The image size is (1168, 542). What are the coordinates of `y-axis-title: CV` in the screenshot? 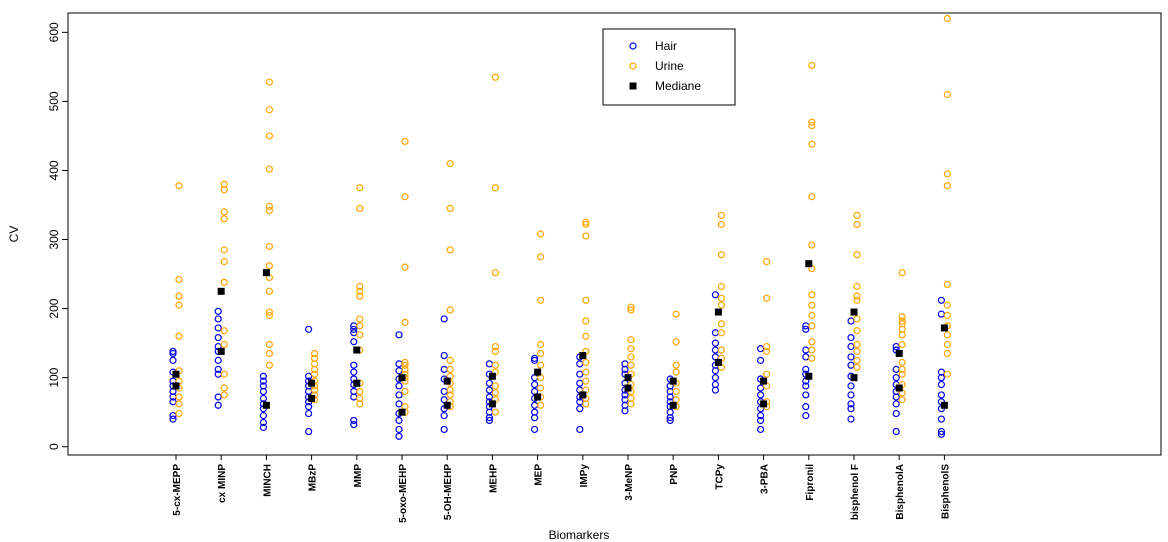 It's located at (14, 234).